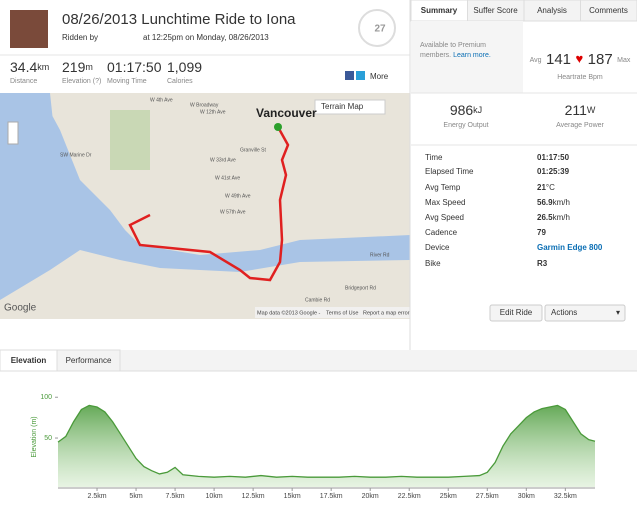 The width and height of the screenshot is (637, 517). I want to click on avg-heartrate: 141, so click(558, 59).